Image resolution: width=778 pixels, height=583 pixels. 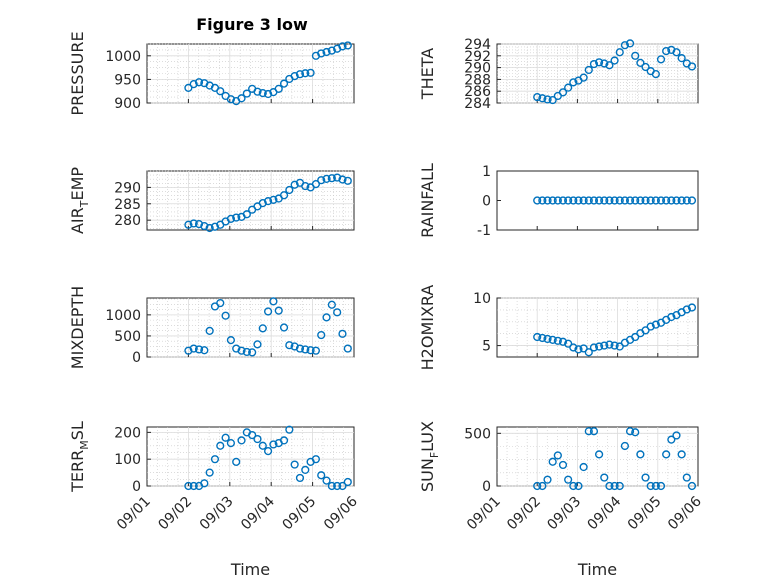 I want to click on y-tick-label: 285, so click(x=127, y=205).